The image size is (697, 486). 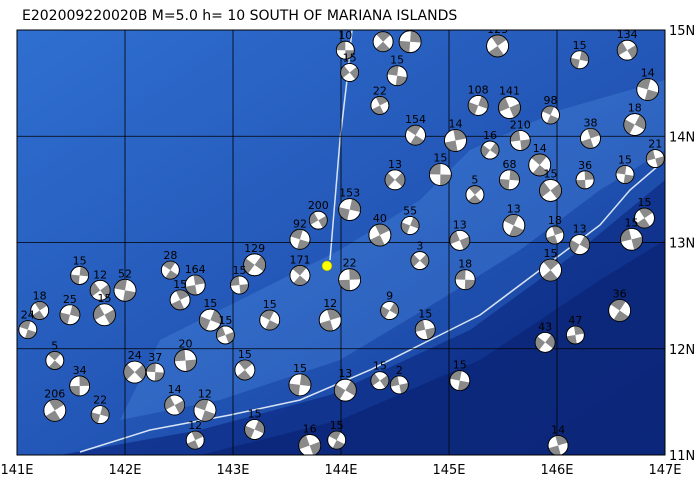 What do you see at coordinates (125, 273) in the screenshot?
I see `depth-label: 52` at bounding box center [125, 273].